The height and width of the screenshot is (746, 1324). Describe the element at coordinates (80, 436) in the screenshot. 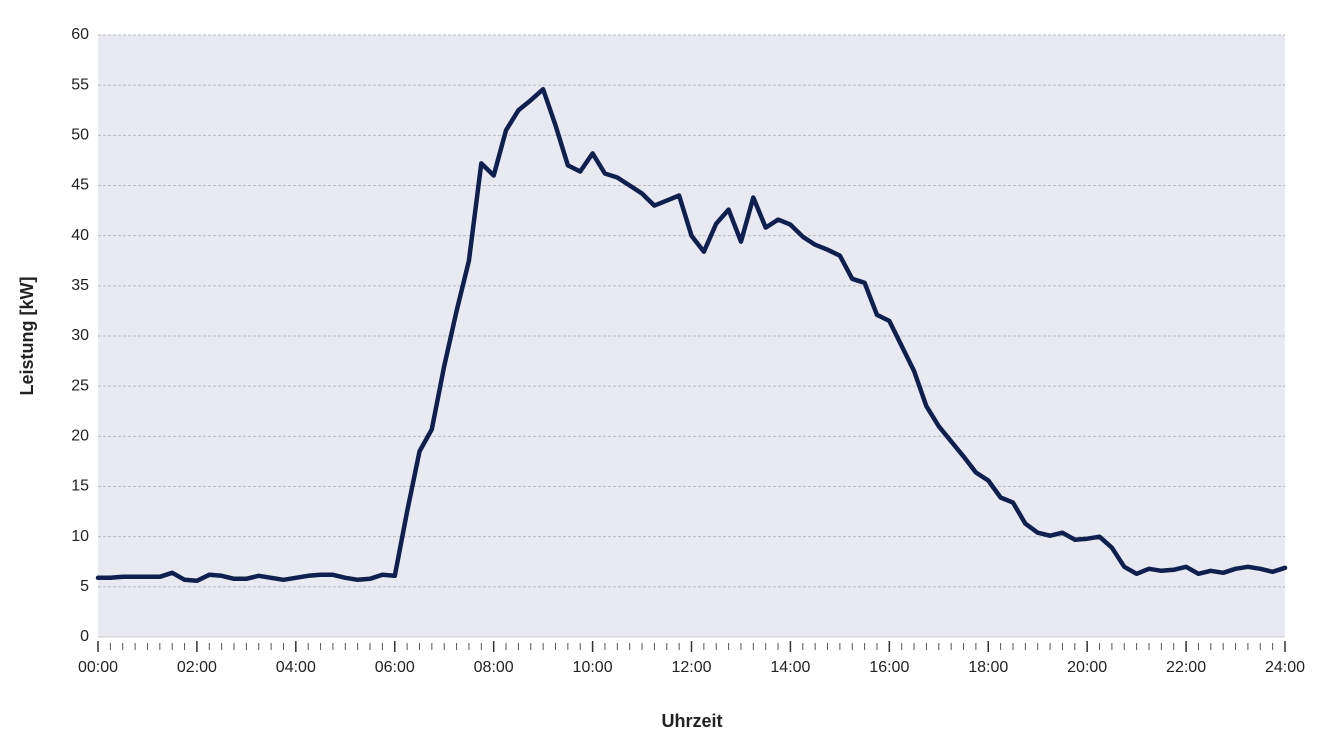

I see `y-tick-label: 20` at that location.